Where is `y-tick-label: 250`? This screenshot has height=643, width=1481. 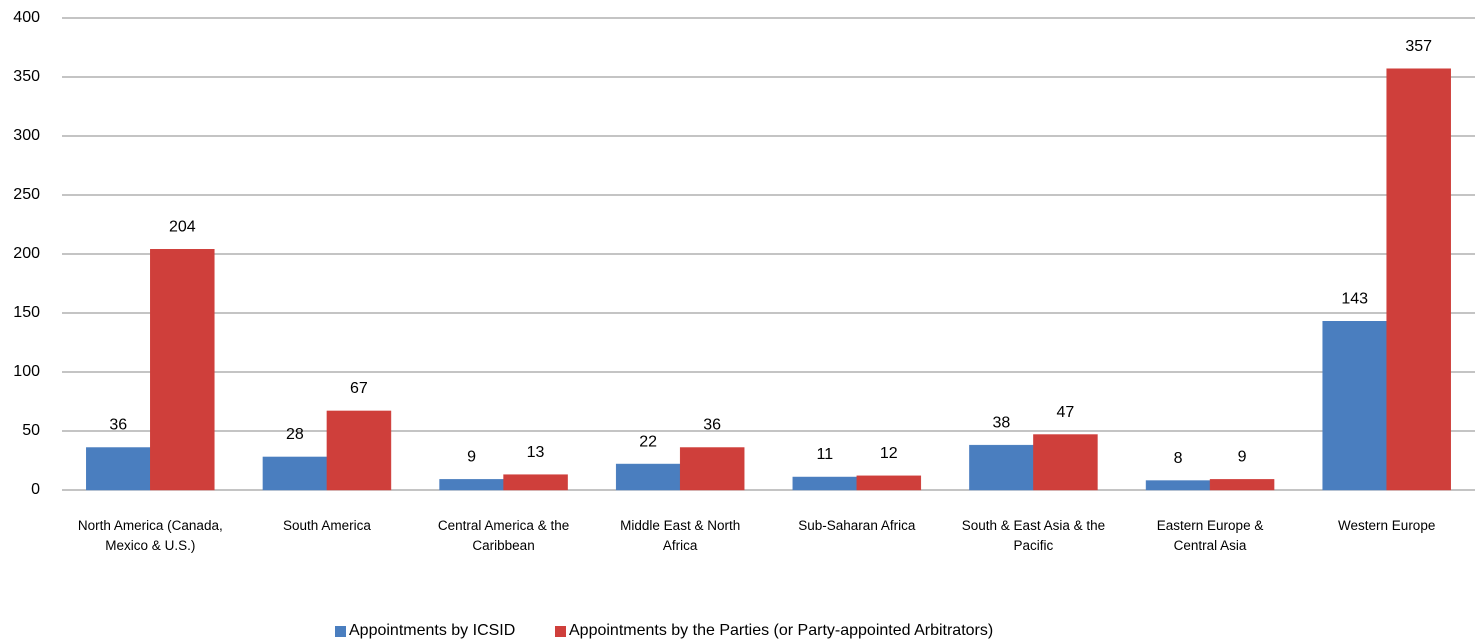
y-tick-label: 250 is located at coordinates (26, 194).